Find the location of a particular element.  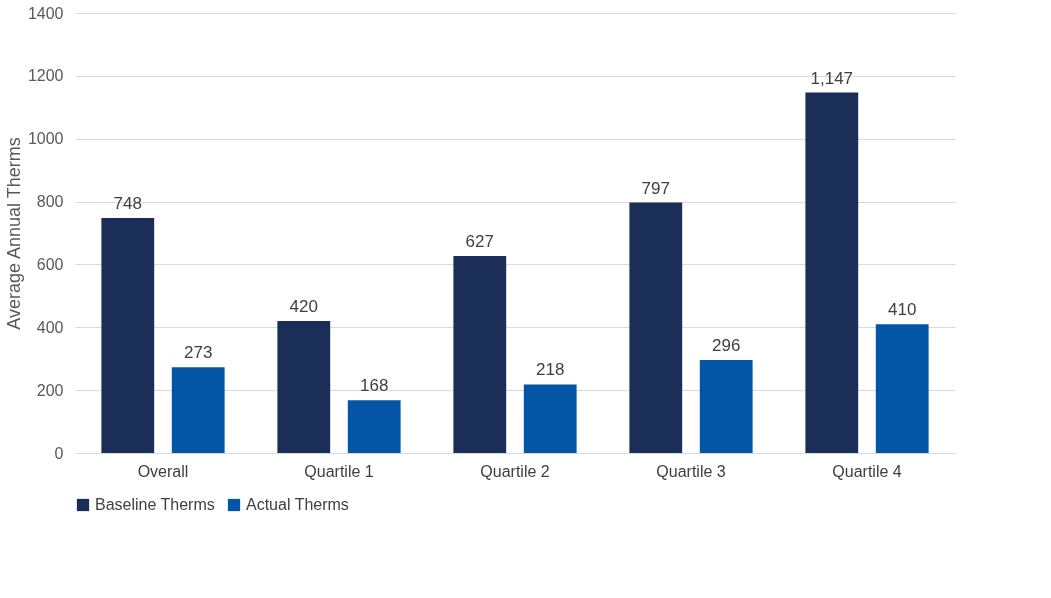

data-label: 420 is located at coordinates (303, 306).